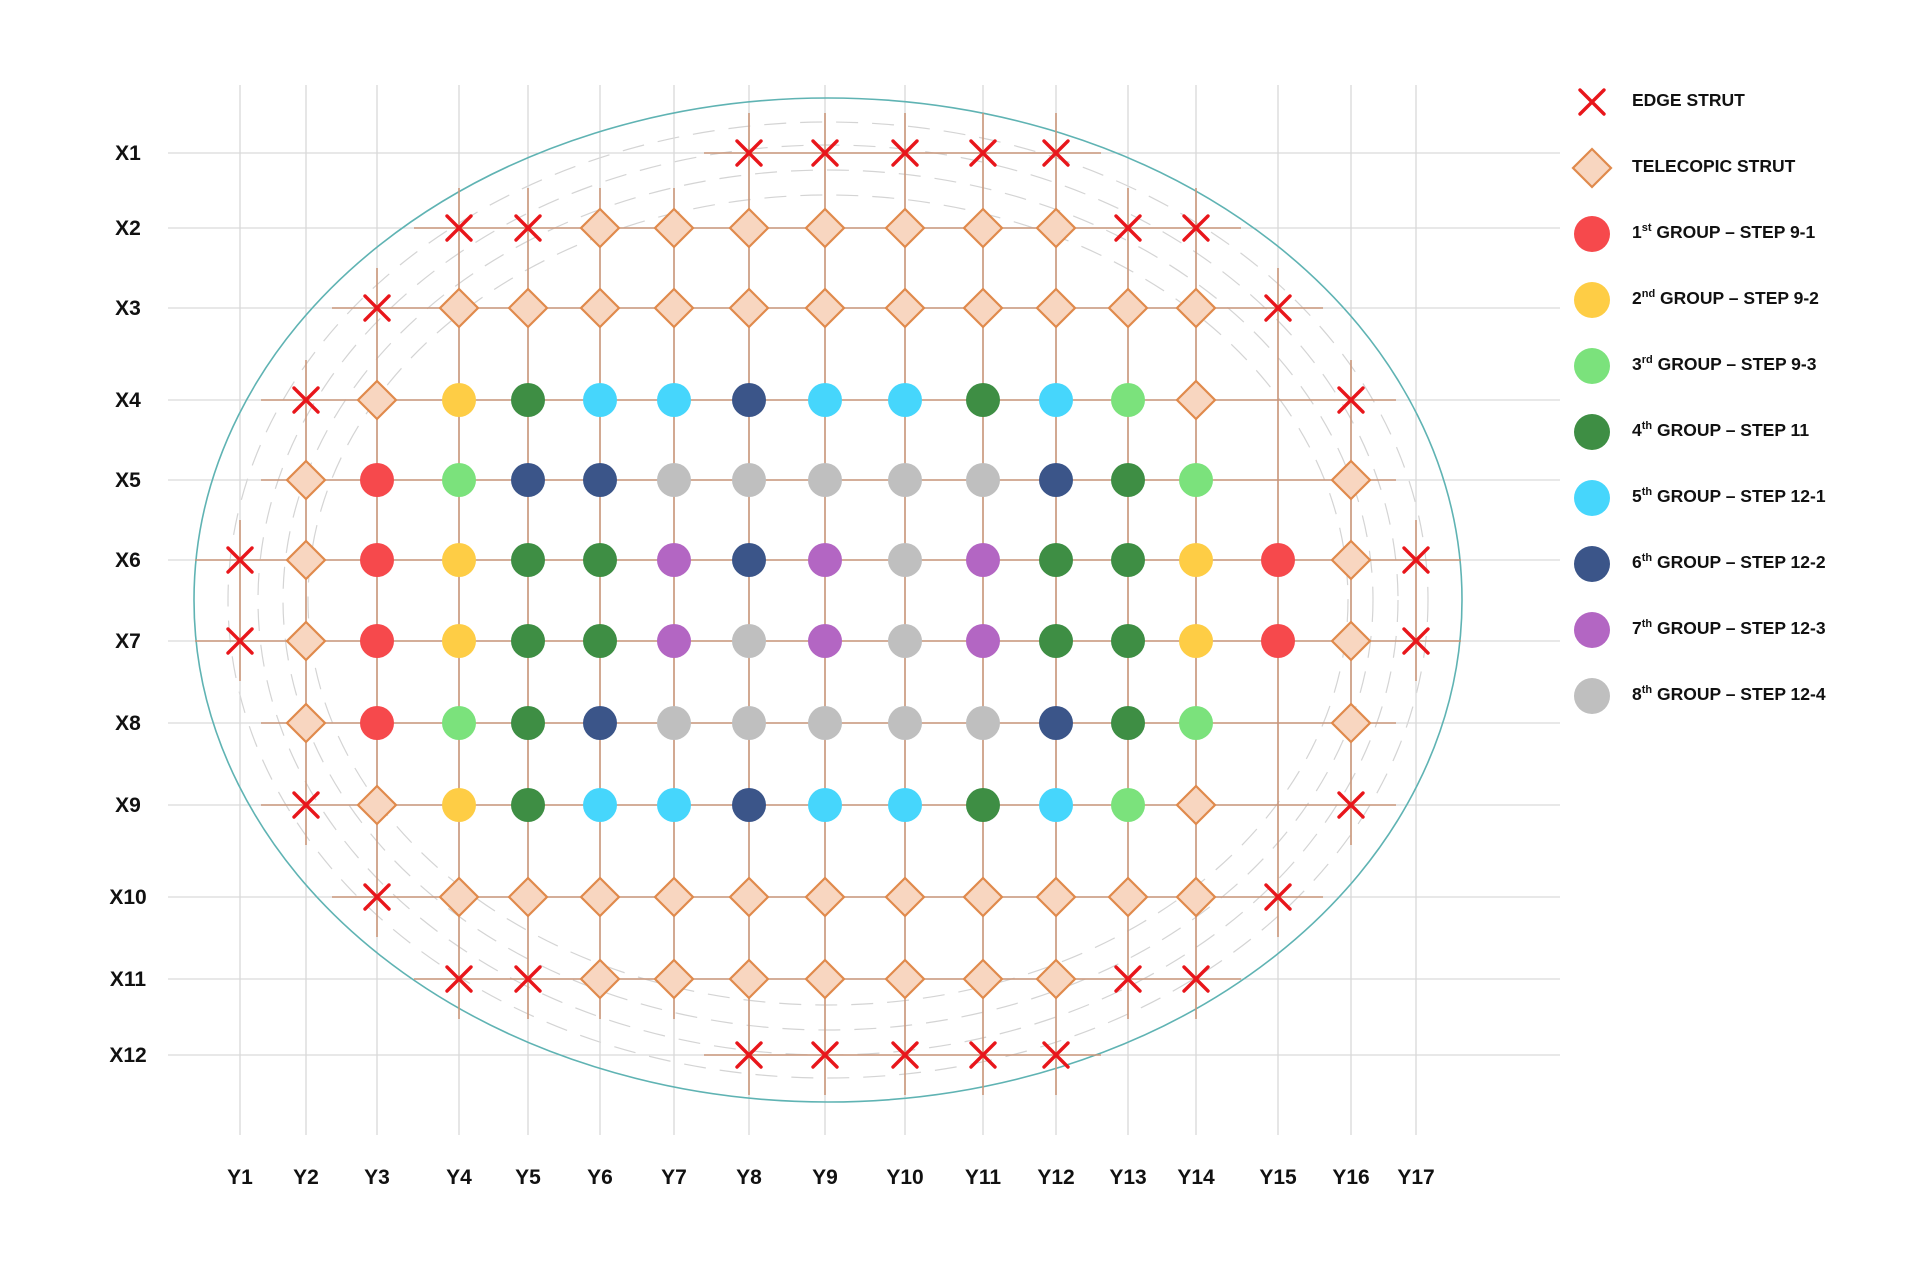  I want to click on legend-ordinal-suffix: nd, so click(1648, 294).